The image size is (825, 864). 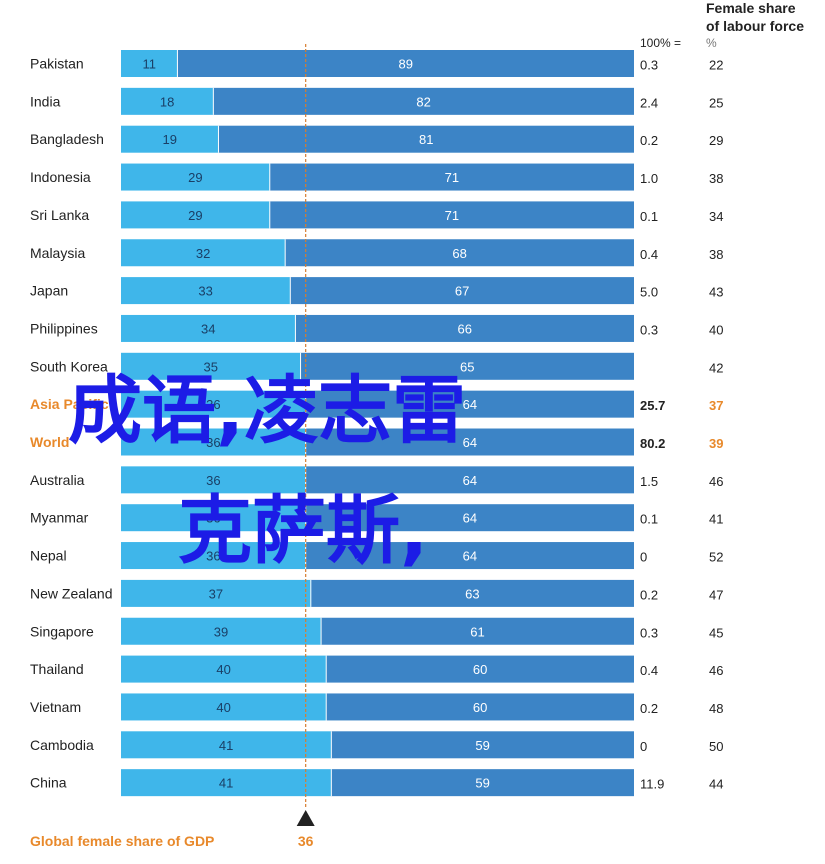 I want to click on labour-force-value-label: 38, so click(x=716, y=254).